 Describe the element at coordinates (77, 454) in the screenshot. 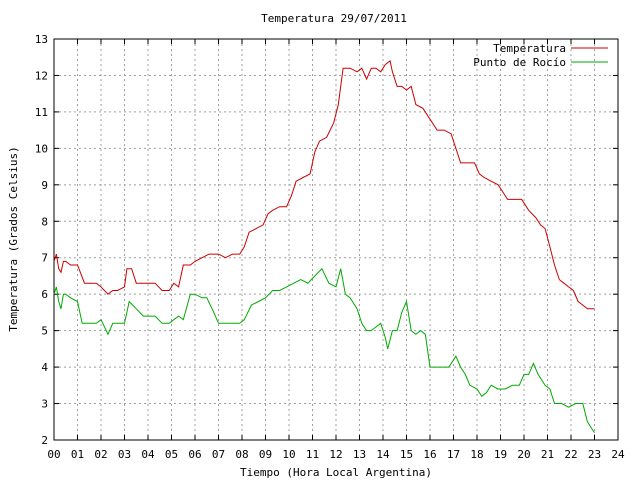

I see `x-tick-label: 01` at that location.